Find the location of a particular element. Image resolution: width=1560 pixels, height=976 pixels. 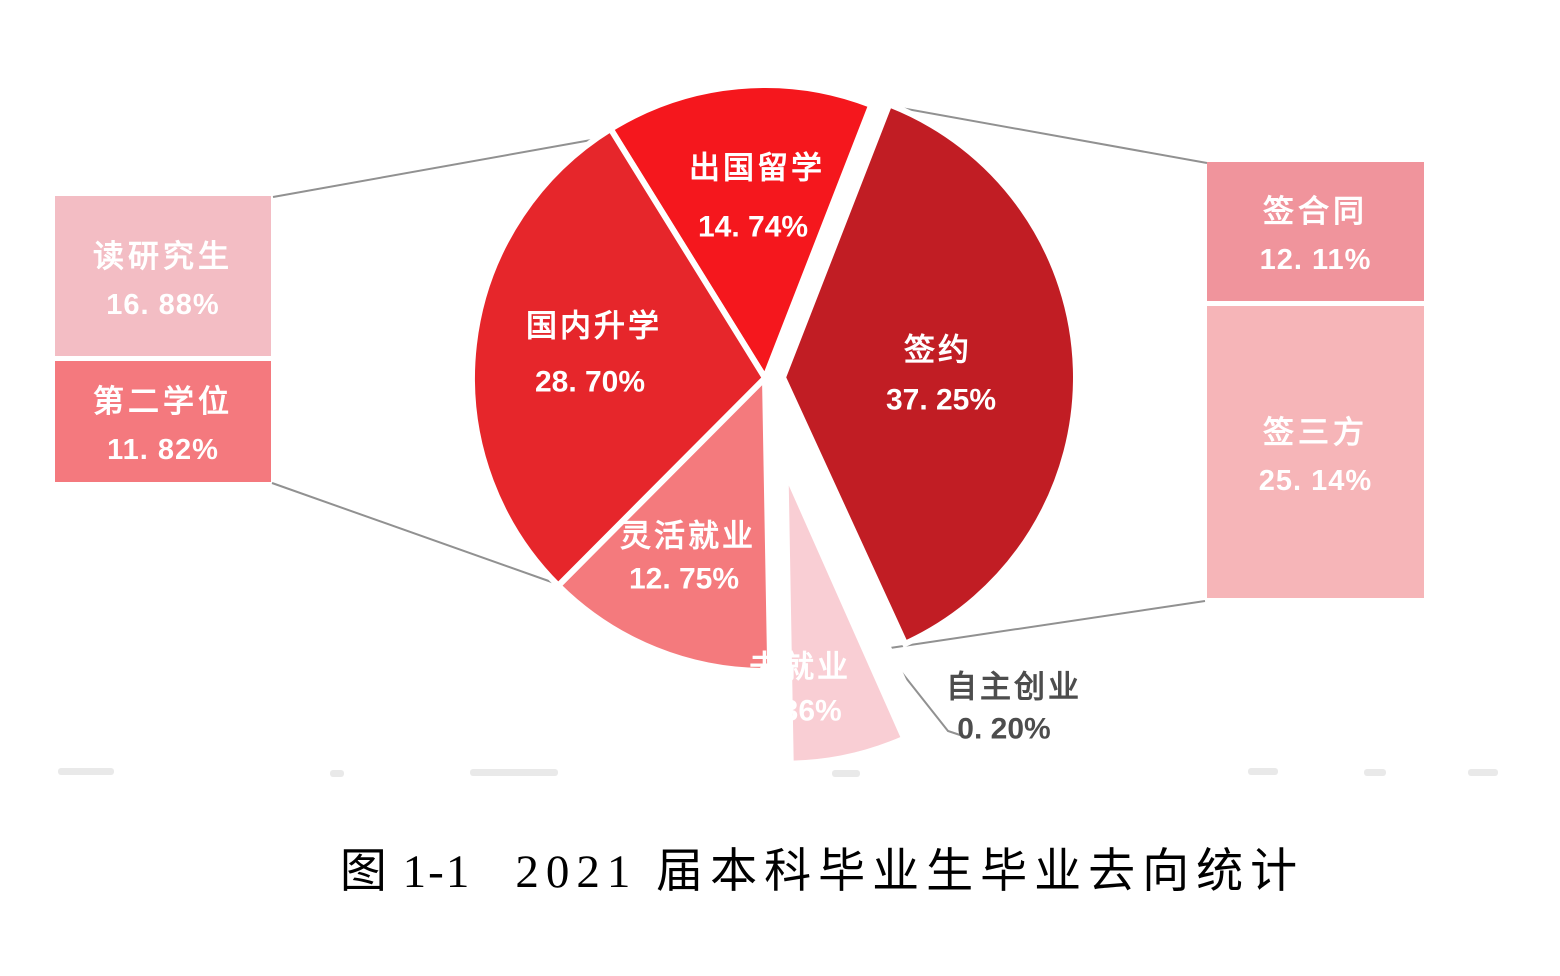

figure-number: 图 1-1 is located at coordinates (405, 872).